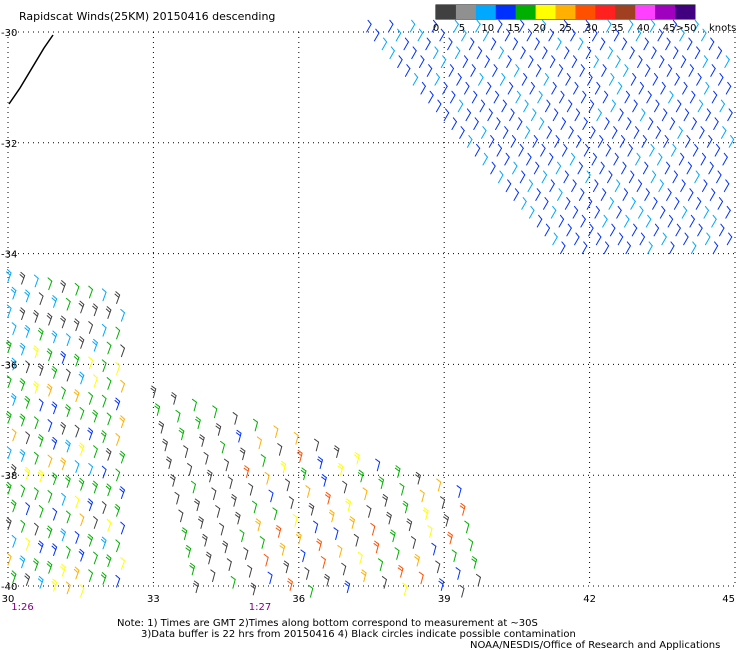 This screenshot has width=740, height=650. Describe the element at coordinates (31, 69) in the screenshot. I see `track-line` at that location.